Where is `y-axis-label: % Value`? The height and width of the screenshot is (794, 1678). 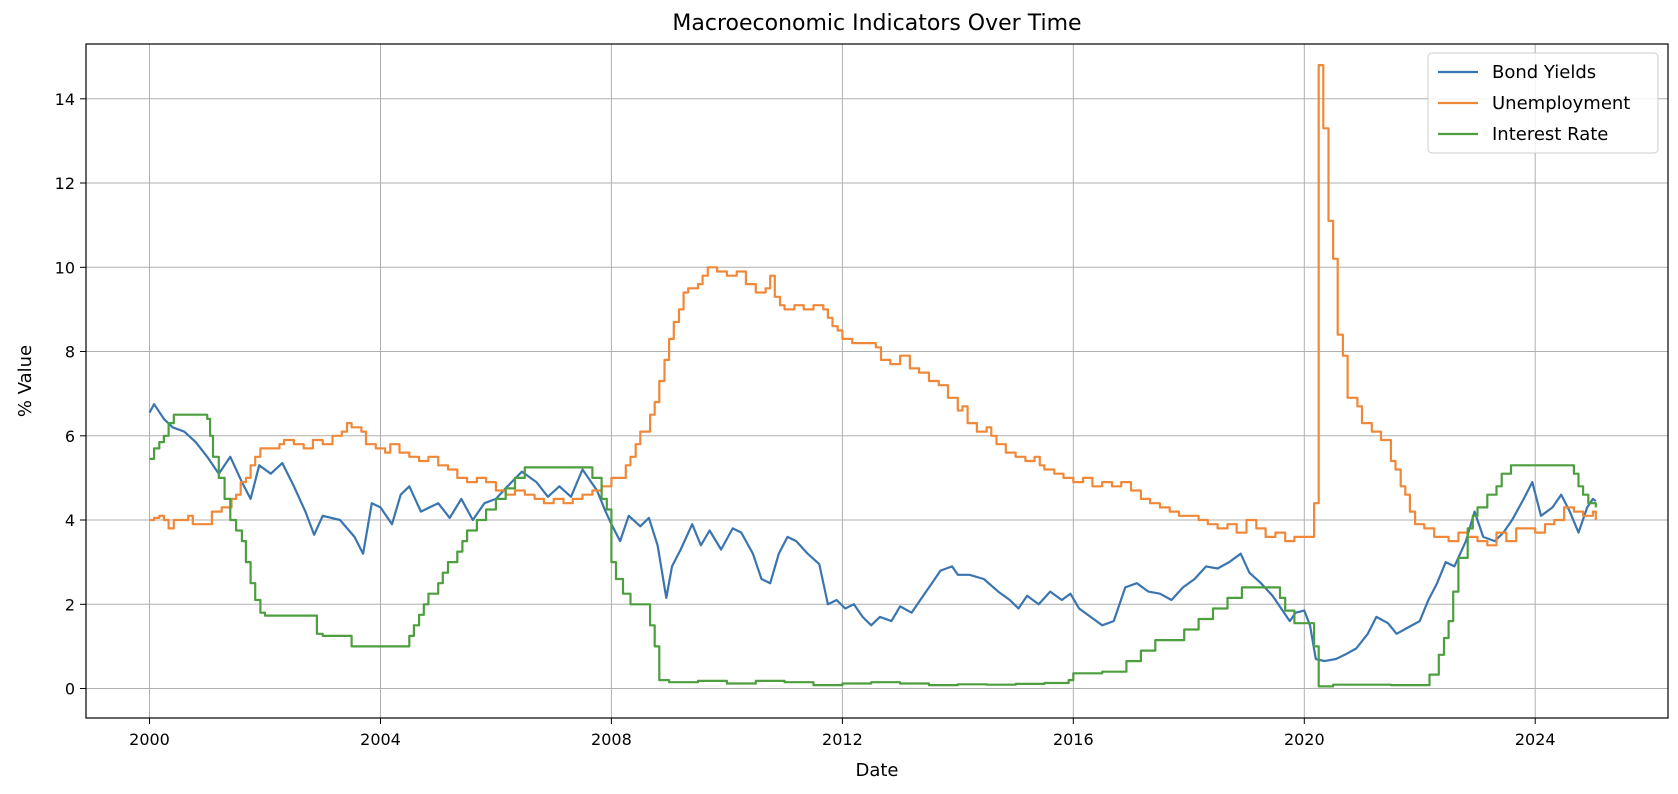 y-axis-label: % Value is located at coordinates (25, 381).